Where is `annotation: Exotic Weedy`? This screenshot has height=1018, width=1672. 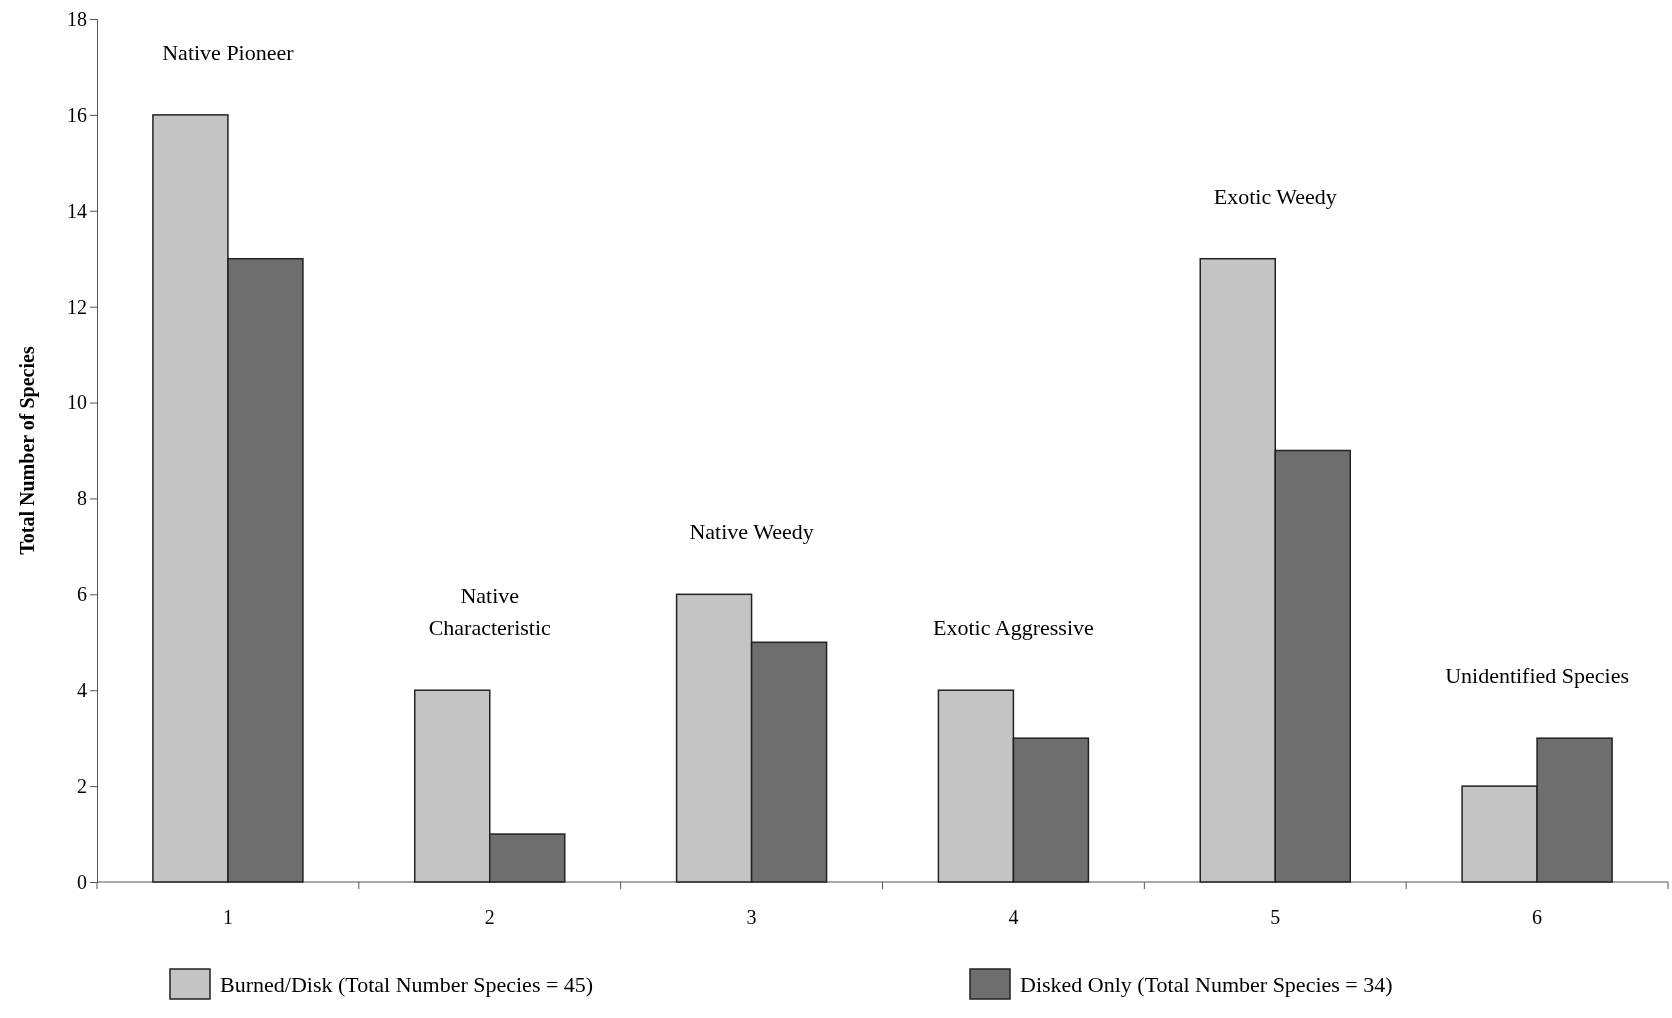 annotation: Exotic Weedy is located at coordinates (1275, 196).